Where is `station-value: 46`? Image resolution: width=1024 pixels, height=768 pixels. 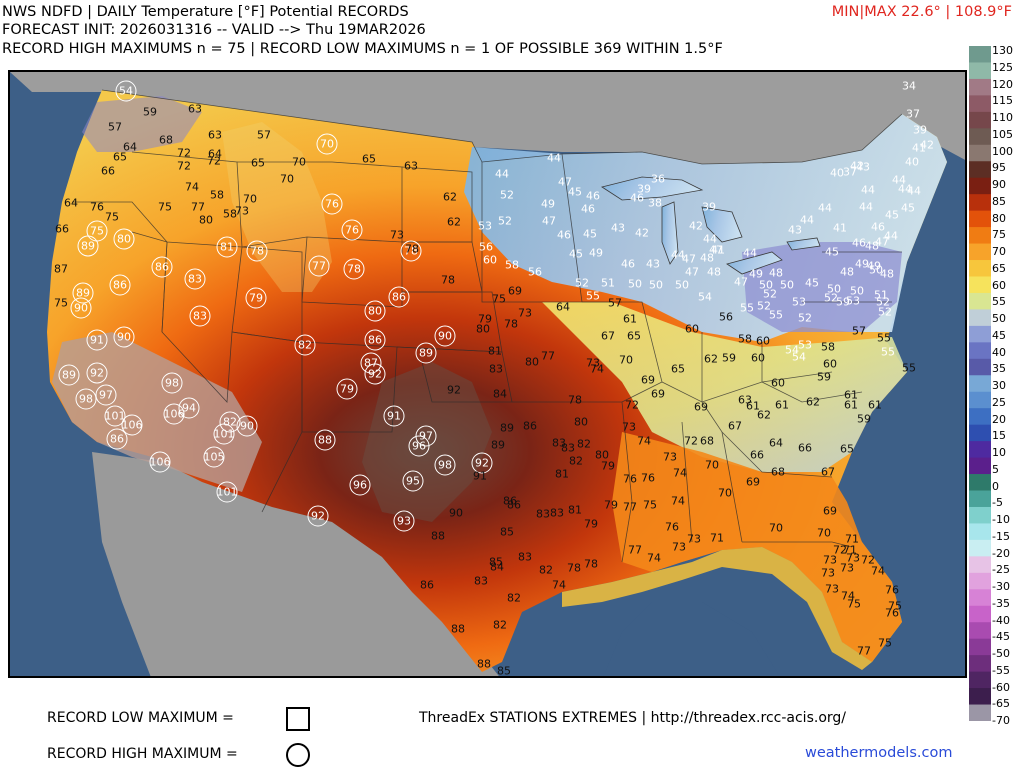
station-value: 46 is located at coordinates (628, 264).